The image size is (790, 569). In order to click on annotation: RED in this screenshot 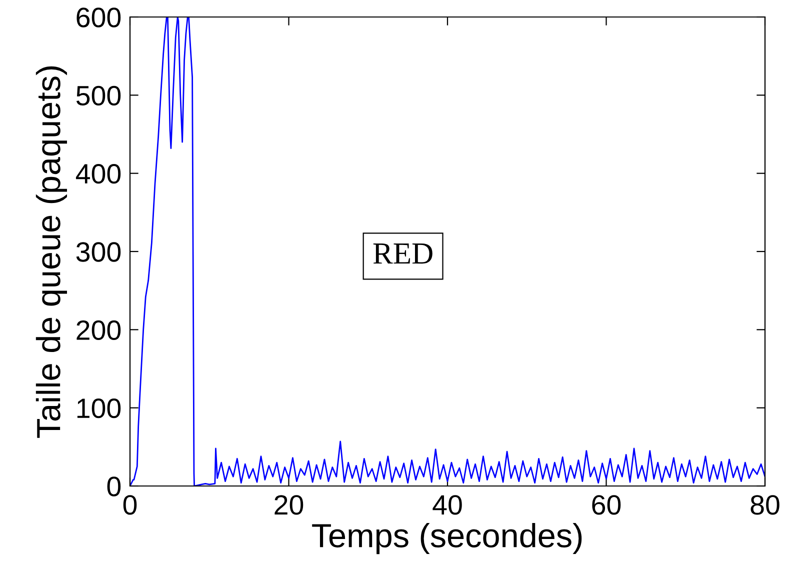, I will do `click(402, 254)`.